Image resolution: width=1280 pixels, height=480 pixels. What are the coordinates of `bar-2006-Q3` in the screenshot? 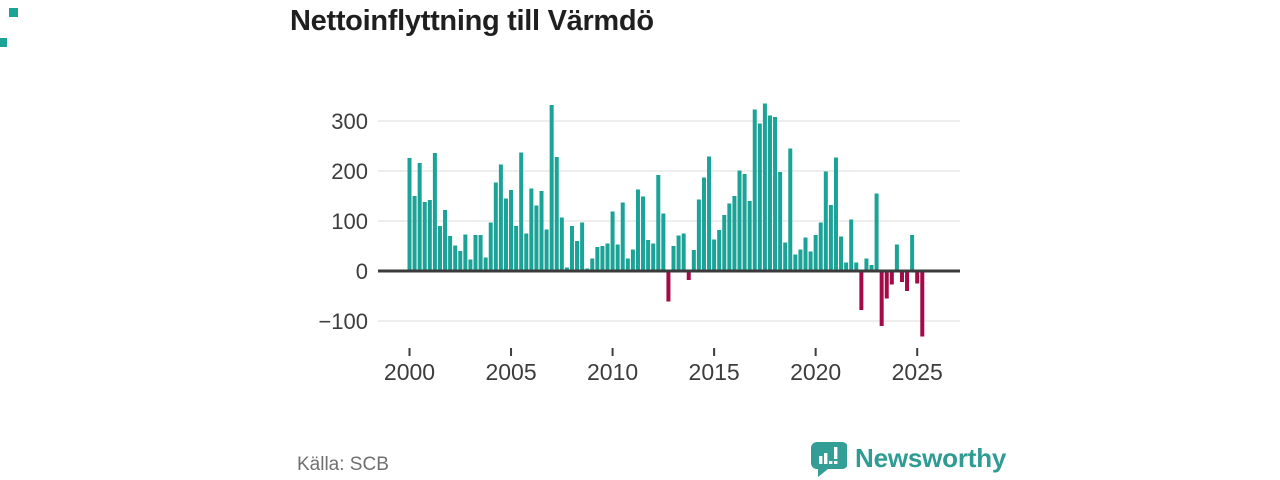 It's located at (541, 231).